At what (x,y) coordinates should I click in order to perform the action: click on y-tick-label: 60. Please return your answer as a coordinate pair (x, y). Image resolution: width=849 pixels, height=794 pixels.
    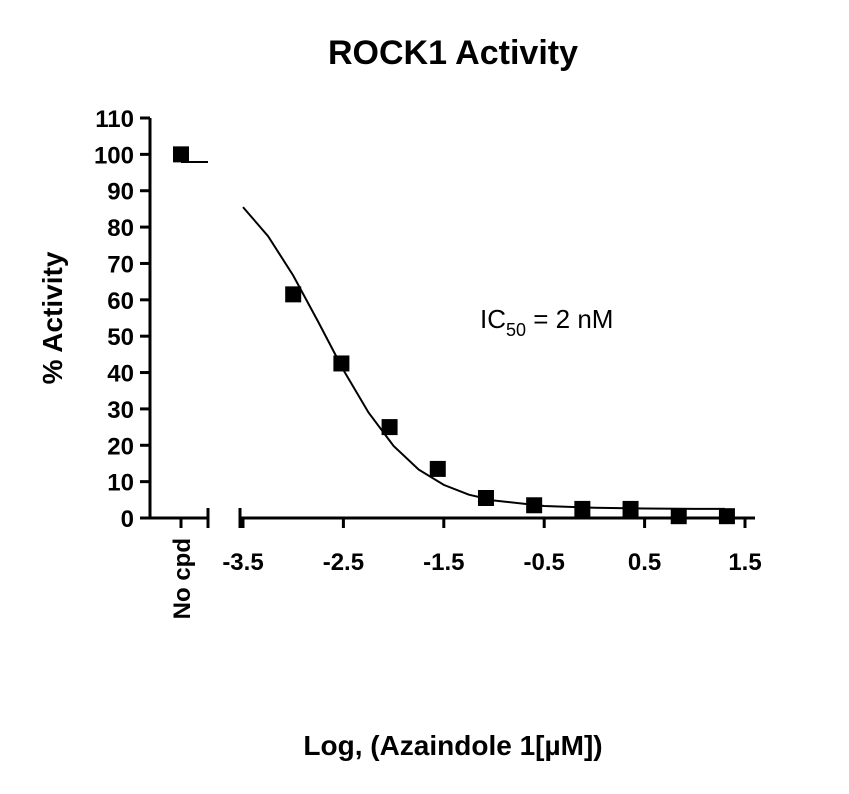
    Looking at the image, I should click on (120, 301).